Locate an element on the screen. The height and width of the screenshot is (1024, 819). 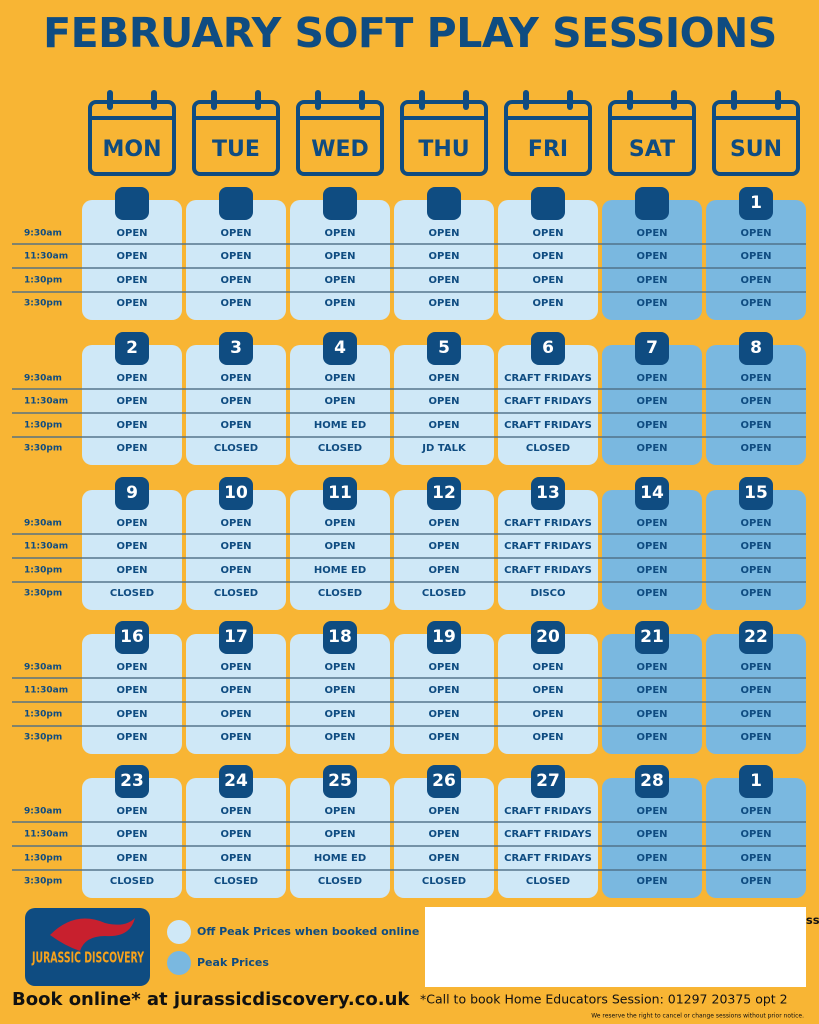
time-label: 9:30am is located at coordinates (43, 668).